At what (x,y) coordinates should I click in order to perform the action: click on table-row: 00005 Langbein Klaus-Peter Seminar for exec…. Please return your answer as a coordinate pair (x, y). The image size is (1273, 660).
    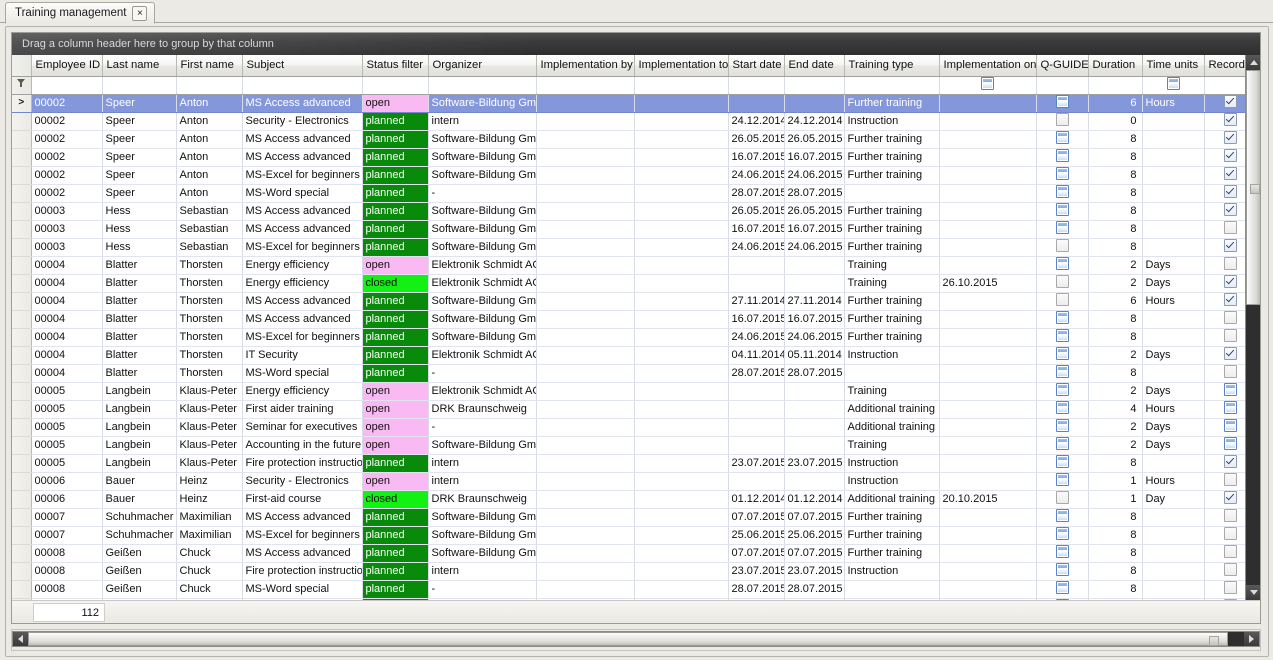
    Looking at the image, I should click on (636, 427).